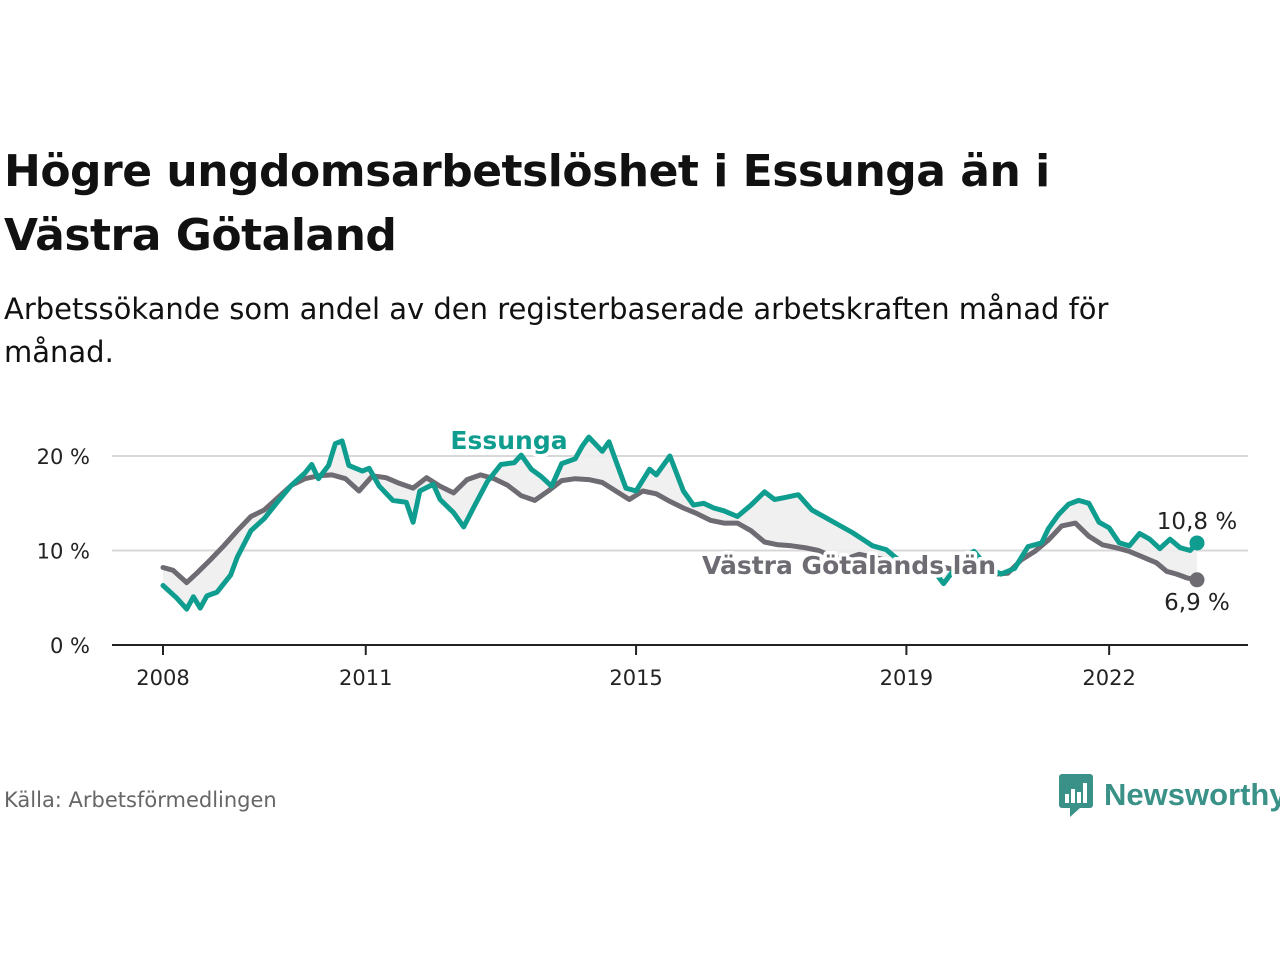 This screenshot has width=1280, height=960. What do you see at coordinates (1197, 543) in the screenshot?
I see `essunga-series-line-end-dot` at bounding box center [1197, 543].